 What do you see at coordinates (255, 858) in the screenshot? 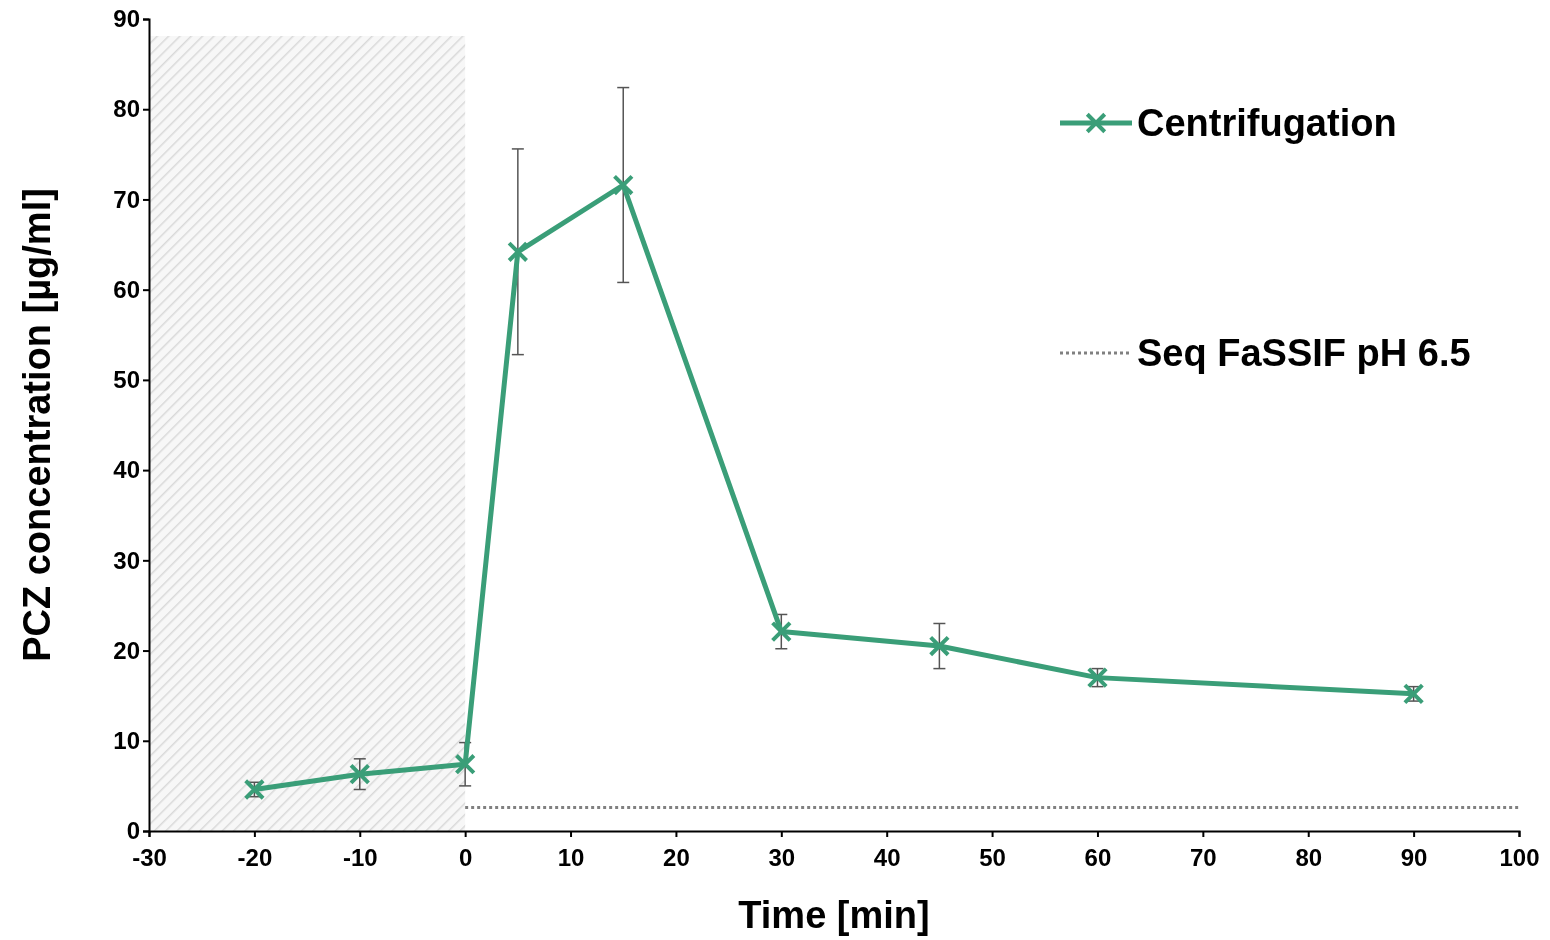
I see `x-tick-label: -20` at bounding box center [255, 858].